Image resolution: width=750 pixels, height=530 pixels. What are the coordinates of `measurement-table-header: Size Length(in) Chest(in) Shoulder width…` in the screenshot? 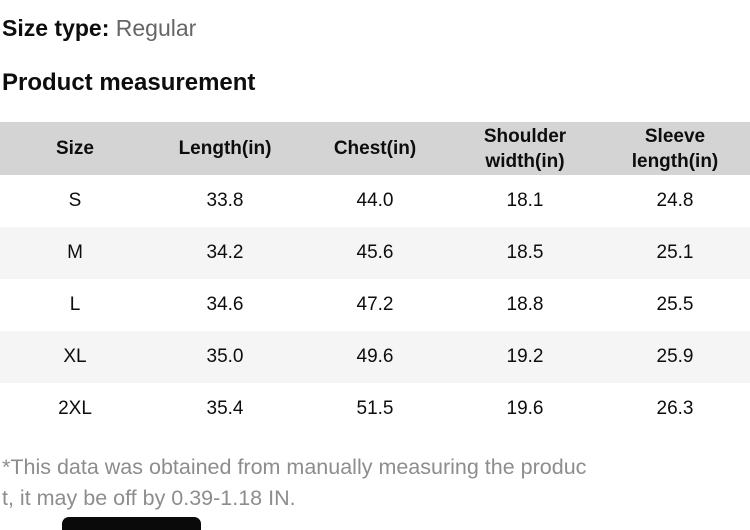 It's located at (375, 148).